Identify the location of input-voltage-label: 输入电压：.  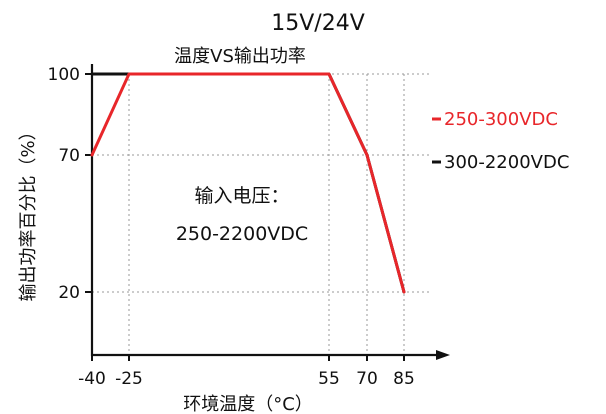
(241, 196).